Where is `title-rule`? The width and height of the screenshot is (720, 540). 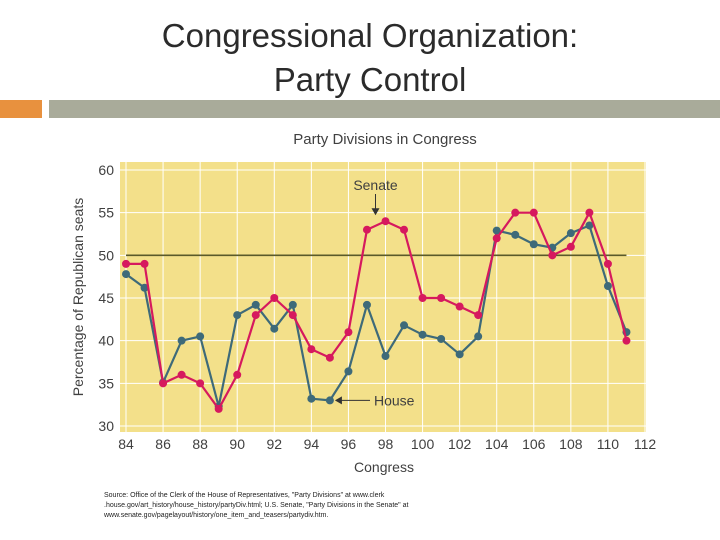
title-rule is located at coordinates (384, 109).